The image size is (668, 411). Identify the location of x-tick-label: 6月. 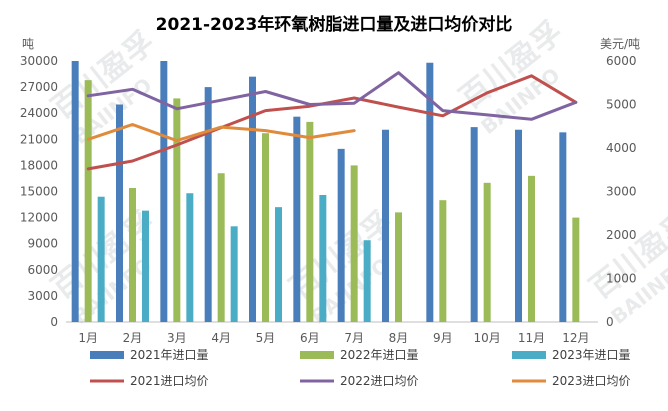
(310, 338).